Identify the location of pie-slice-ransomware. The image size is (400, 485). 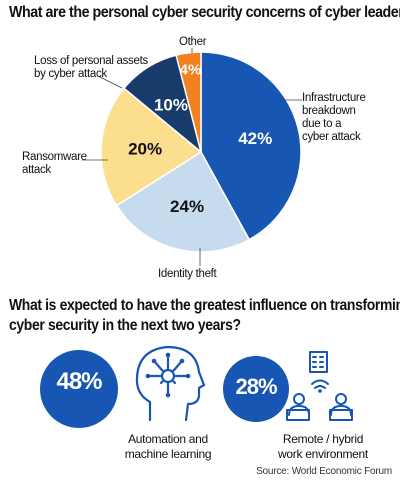
(151, 147).